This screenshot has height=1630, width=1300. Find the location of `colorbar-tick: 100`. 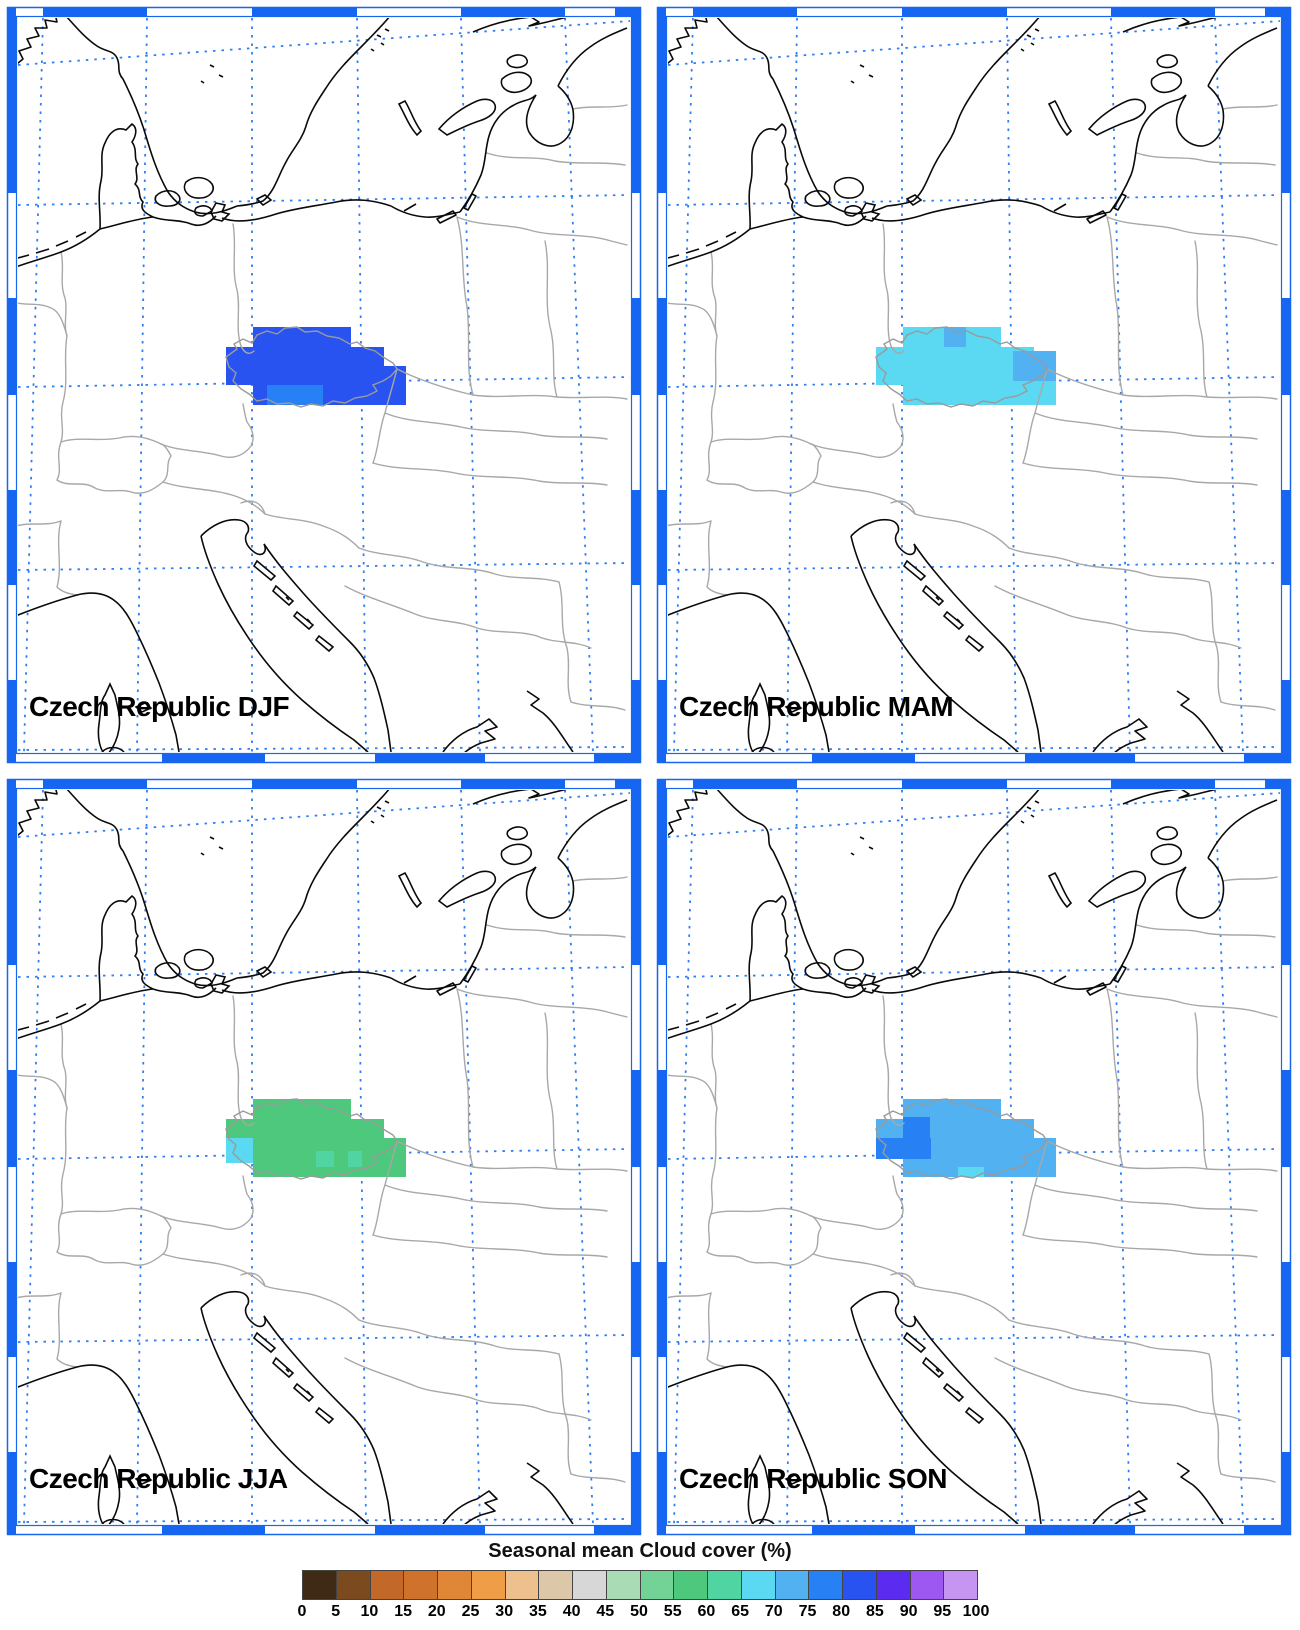

colorbar-tick: 100 is located at coordinates (976, 1611).